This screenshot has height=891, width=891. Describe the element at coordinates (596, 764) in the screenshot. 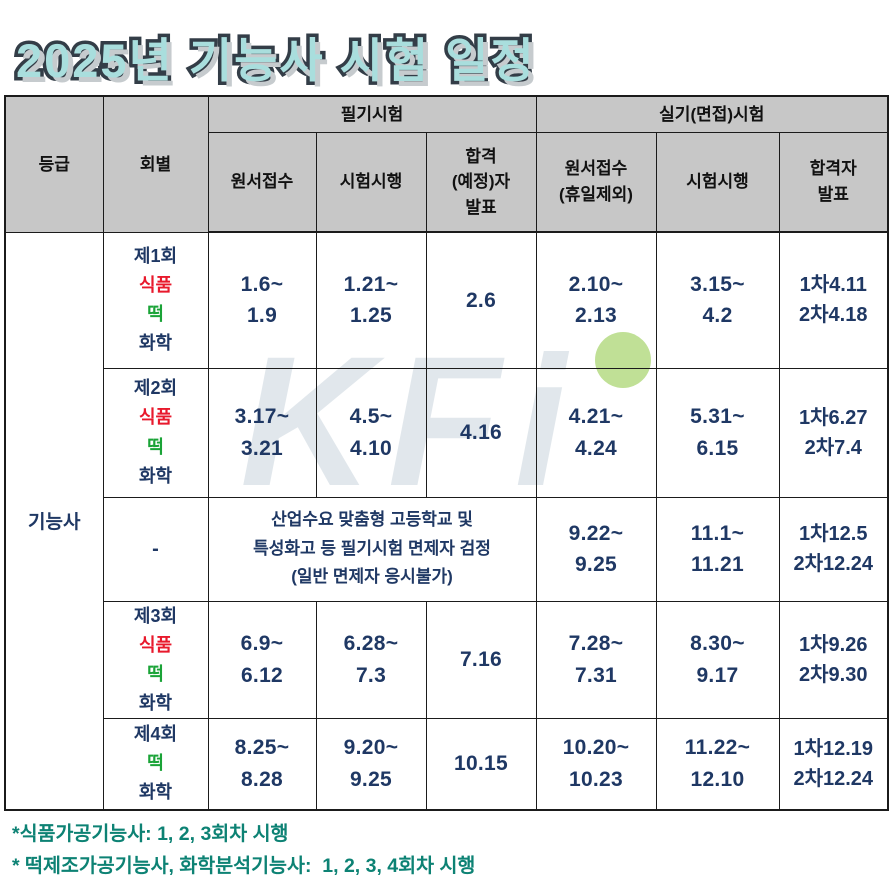

I see `practical-apply-cell: 10.20~ 10.23` at that location.